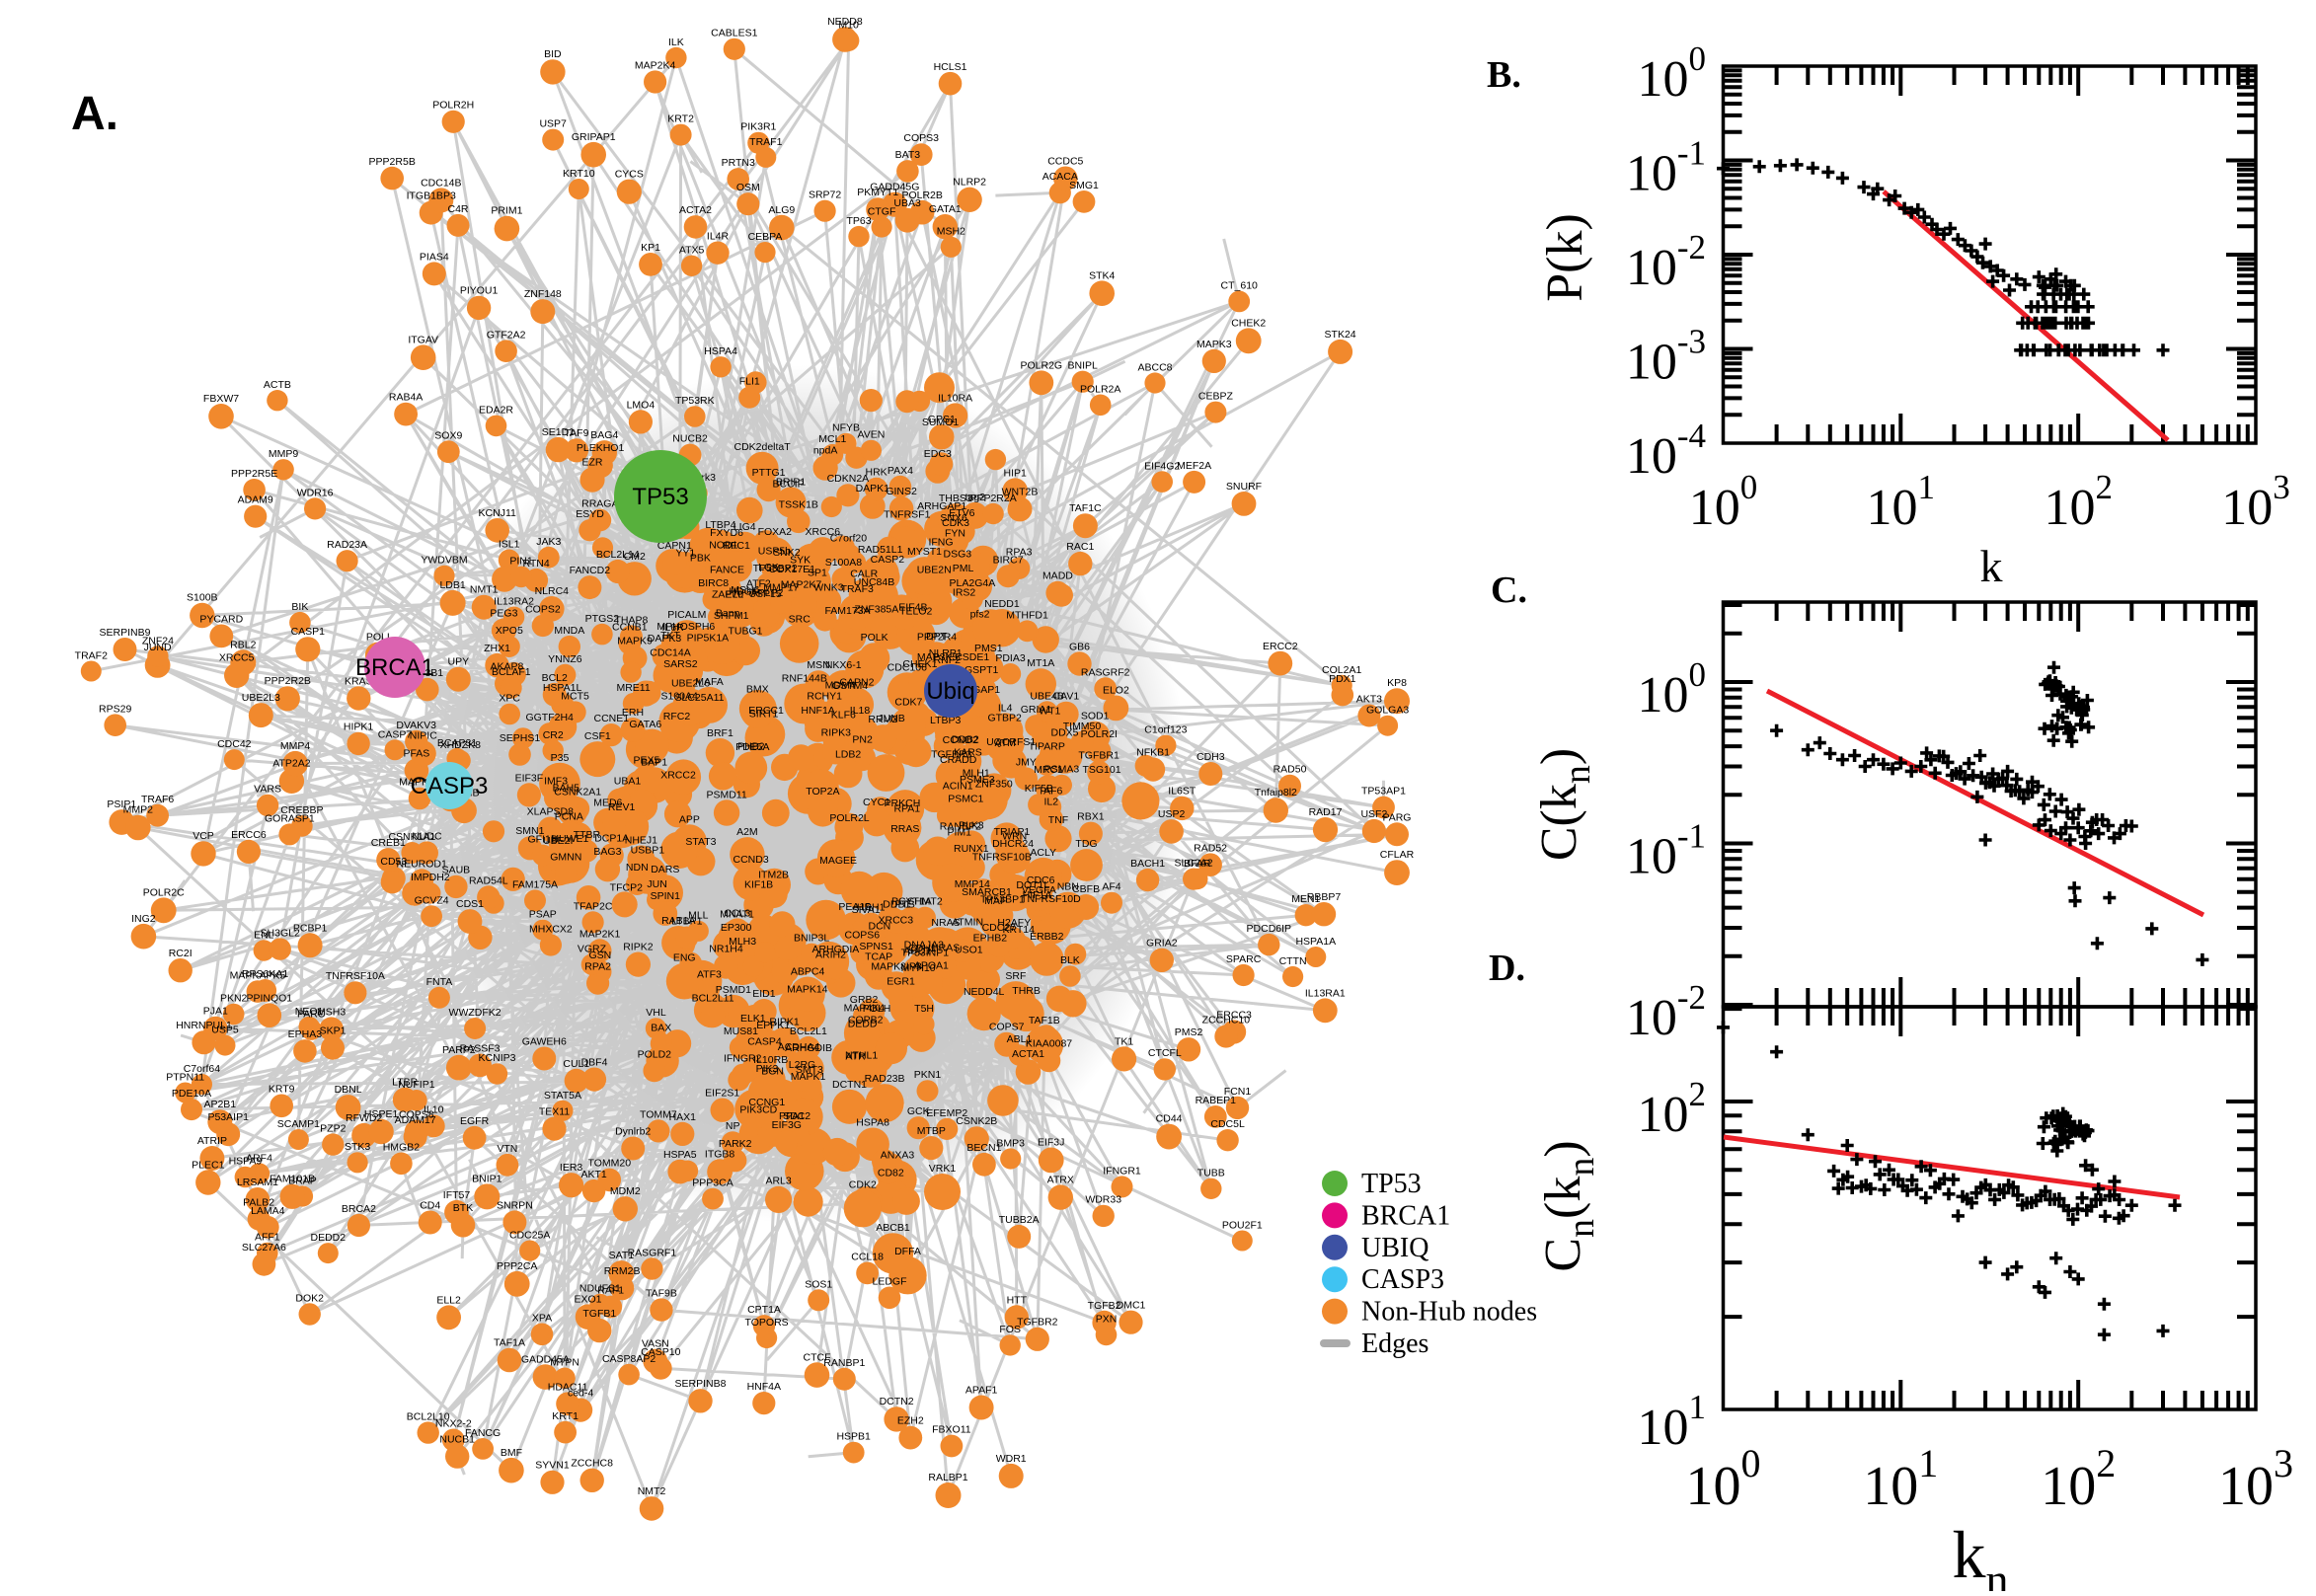 This screenshot has width=2316, height=1596. What do you see at coordinates (578, 792) in the screenshot?
I see `svg-text: CSNK2A1` at bounding box center [578, 792].